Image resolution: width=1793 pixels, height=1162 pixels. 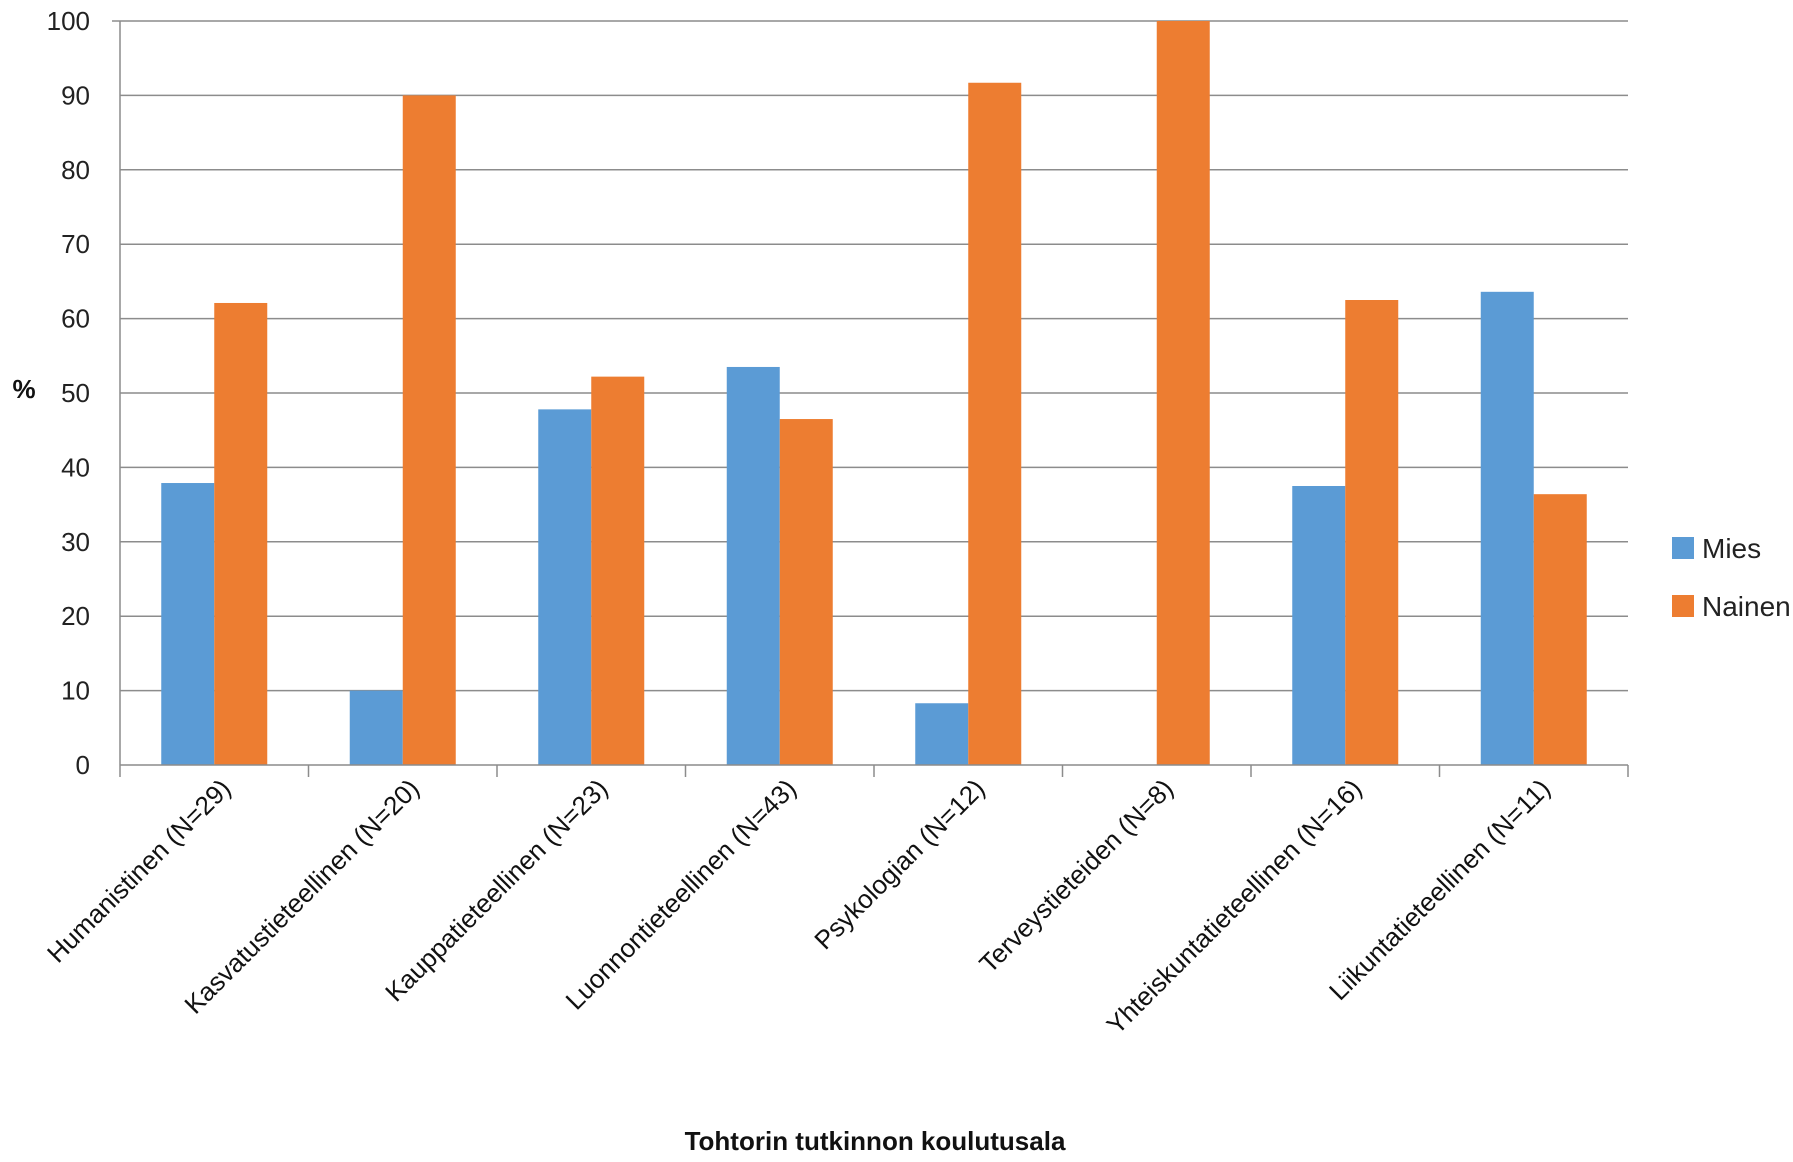 I want to click on legend-label-mies: Mies, so click(x=1731, y=548).